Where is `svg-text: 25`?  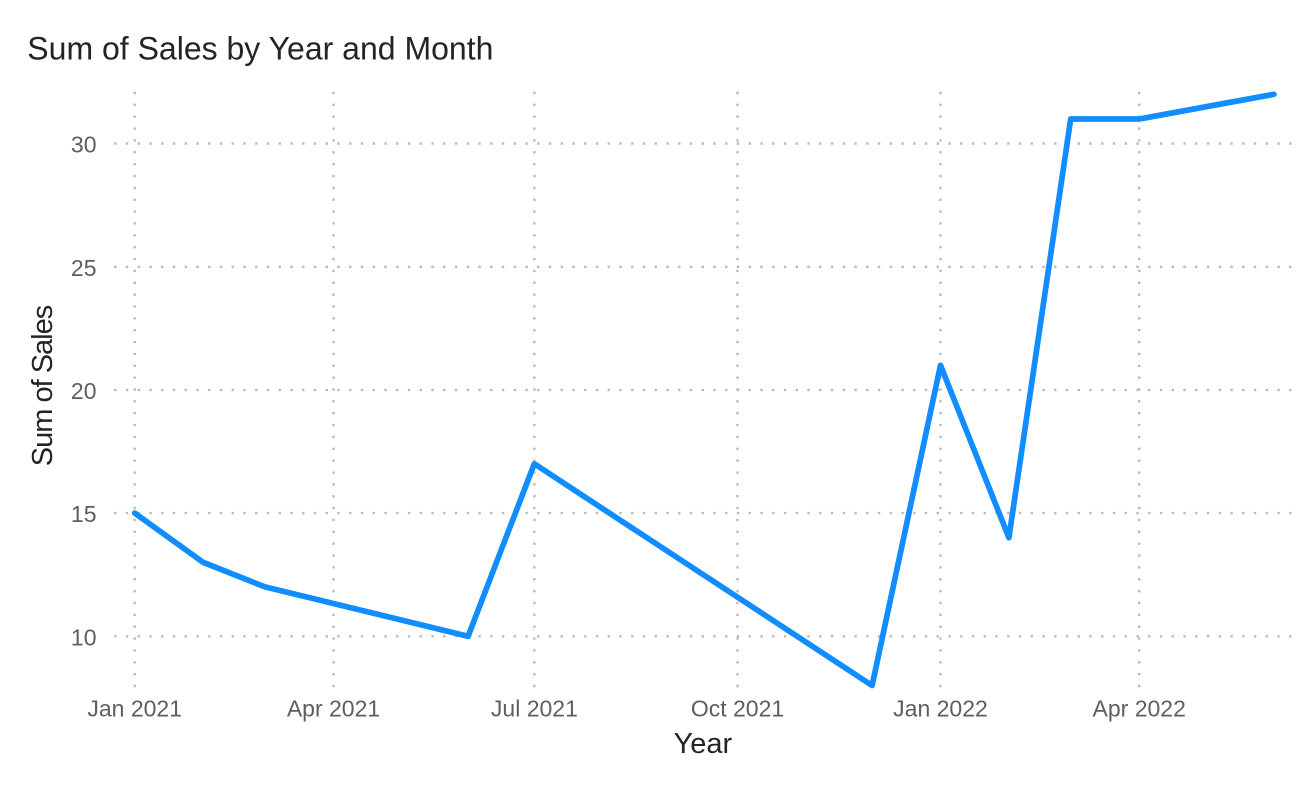 svg-text: 25 is located at coordinates (84, 268).